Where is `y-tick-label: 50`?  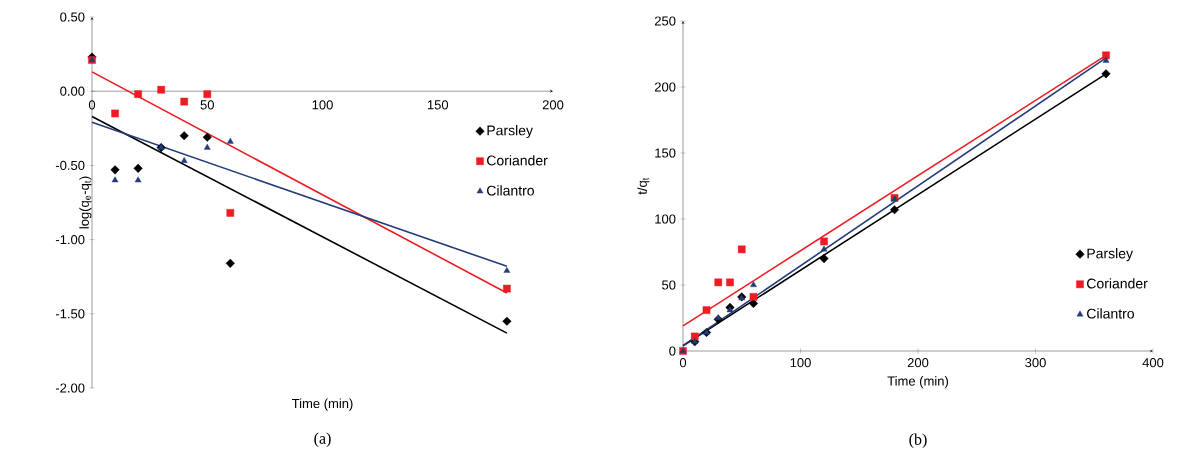
y-tick-label: 50 is located at coordinates (669, 285).